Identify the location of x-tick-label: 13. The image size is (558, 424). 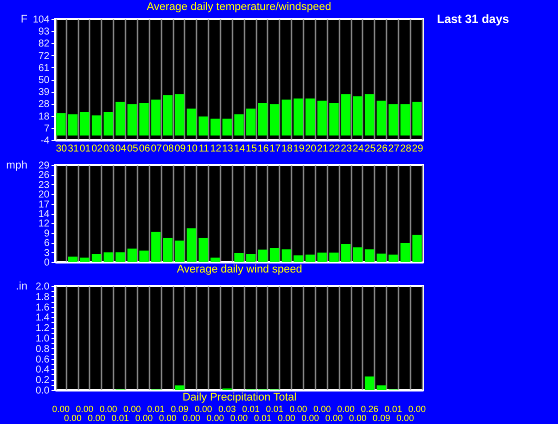
(228, 149).